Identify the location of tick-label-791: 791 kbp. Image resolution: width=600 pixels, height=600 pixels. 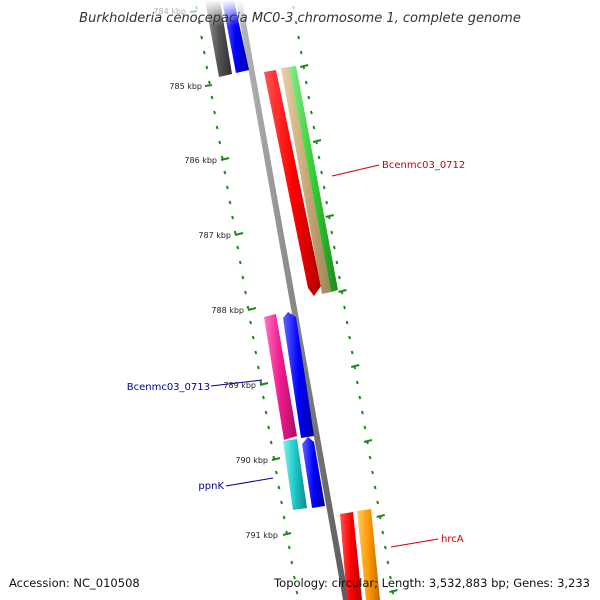
(261, 535).